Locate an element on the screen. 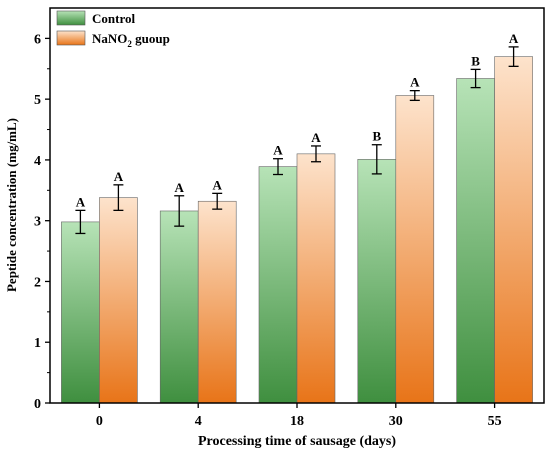  significance-label-nano2-day-18: A is located at coordinates (316, 137).